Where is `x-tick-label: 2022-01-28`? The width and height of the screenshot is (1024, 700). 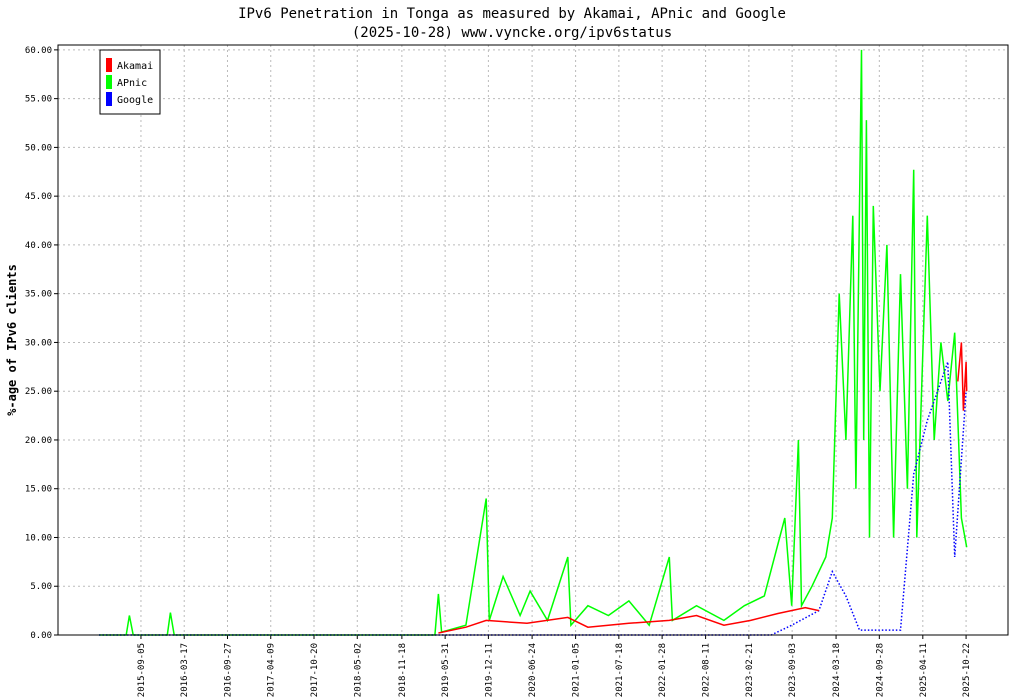 x-tick-label: 2022-01-28 is located at coordinates (663, 670).